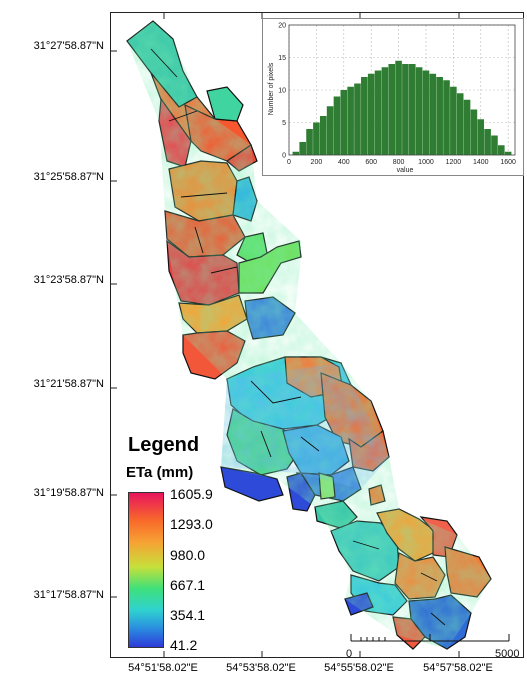  Describe the element at coordinates (284, 156) in the screenshot. I see `y-tick-label: 0` at that location.